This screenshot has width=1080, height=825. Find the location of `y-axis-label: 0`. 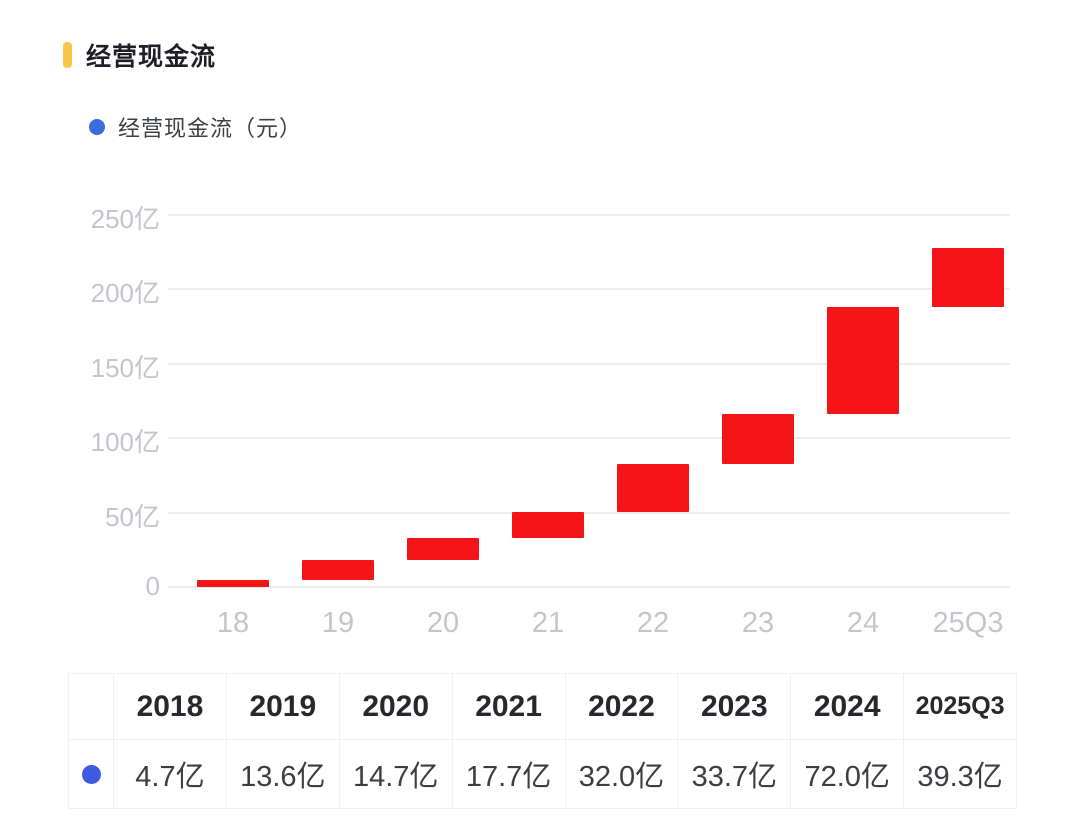

y-axis-label: 0 is located at coordinates (152, 586).